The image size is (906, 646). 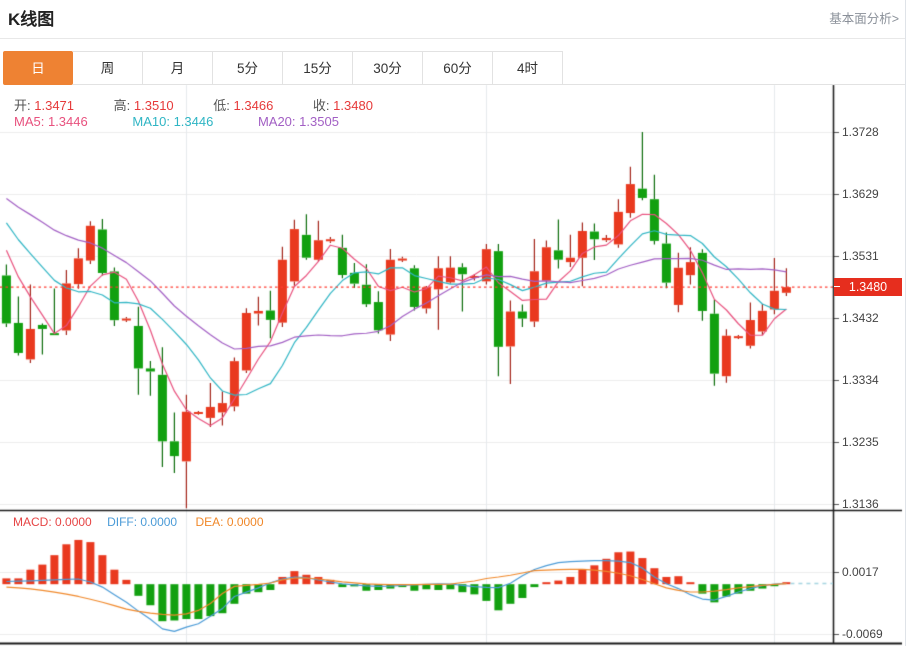 I want to click on ma5-label: MA5:, so click(x=29, y=121).